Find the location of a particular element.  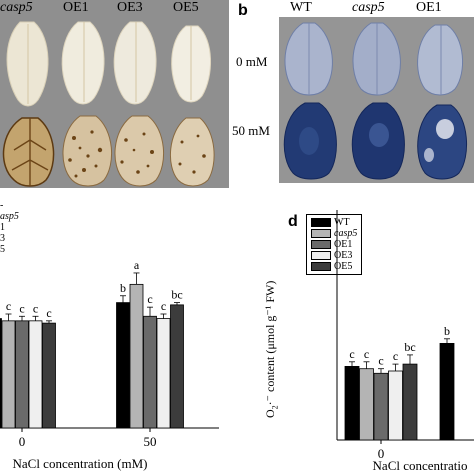

panel-b-row-label-50mm: 50 mM is located at coordinates (251, 130).